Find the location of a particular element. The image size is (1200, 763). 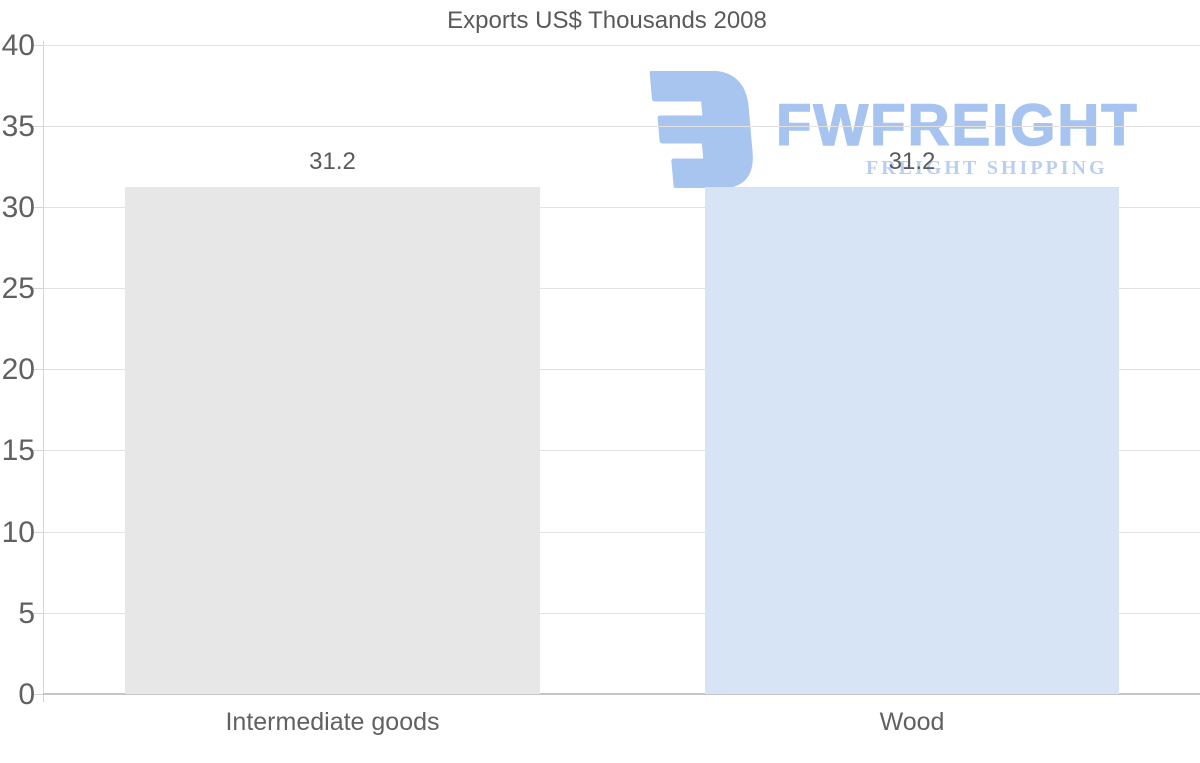

chart-title: Exports US$ Thousands 2008 is located at coordinates (607, 20).